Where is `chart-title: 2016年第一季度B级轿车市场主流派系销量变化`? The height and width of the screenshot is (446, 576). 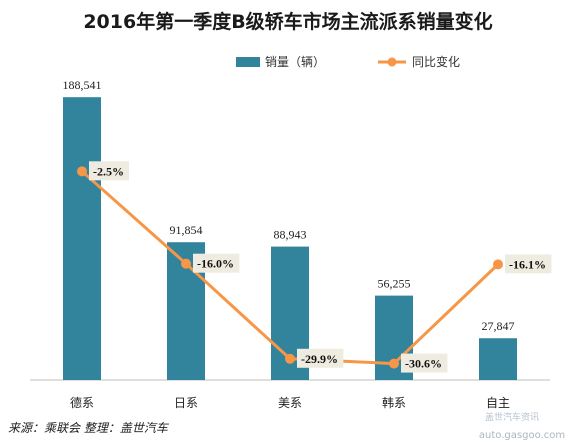
chart-title: 2016年第一季度B级轿车市场主流派系销量变化 is located at coordinates (287, 21).